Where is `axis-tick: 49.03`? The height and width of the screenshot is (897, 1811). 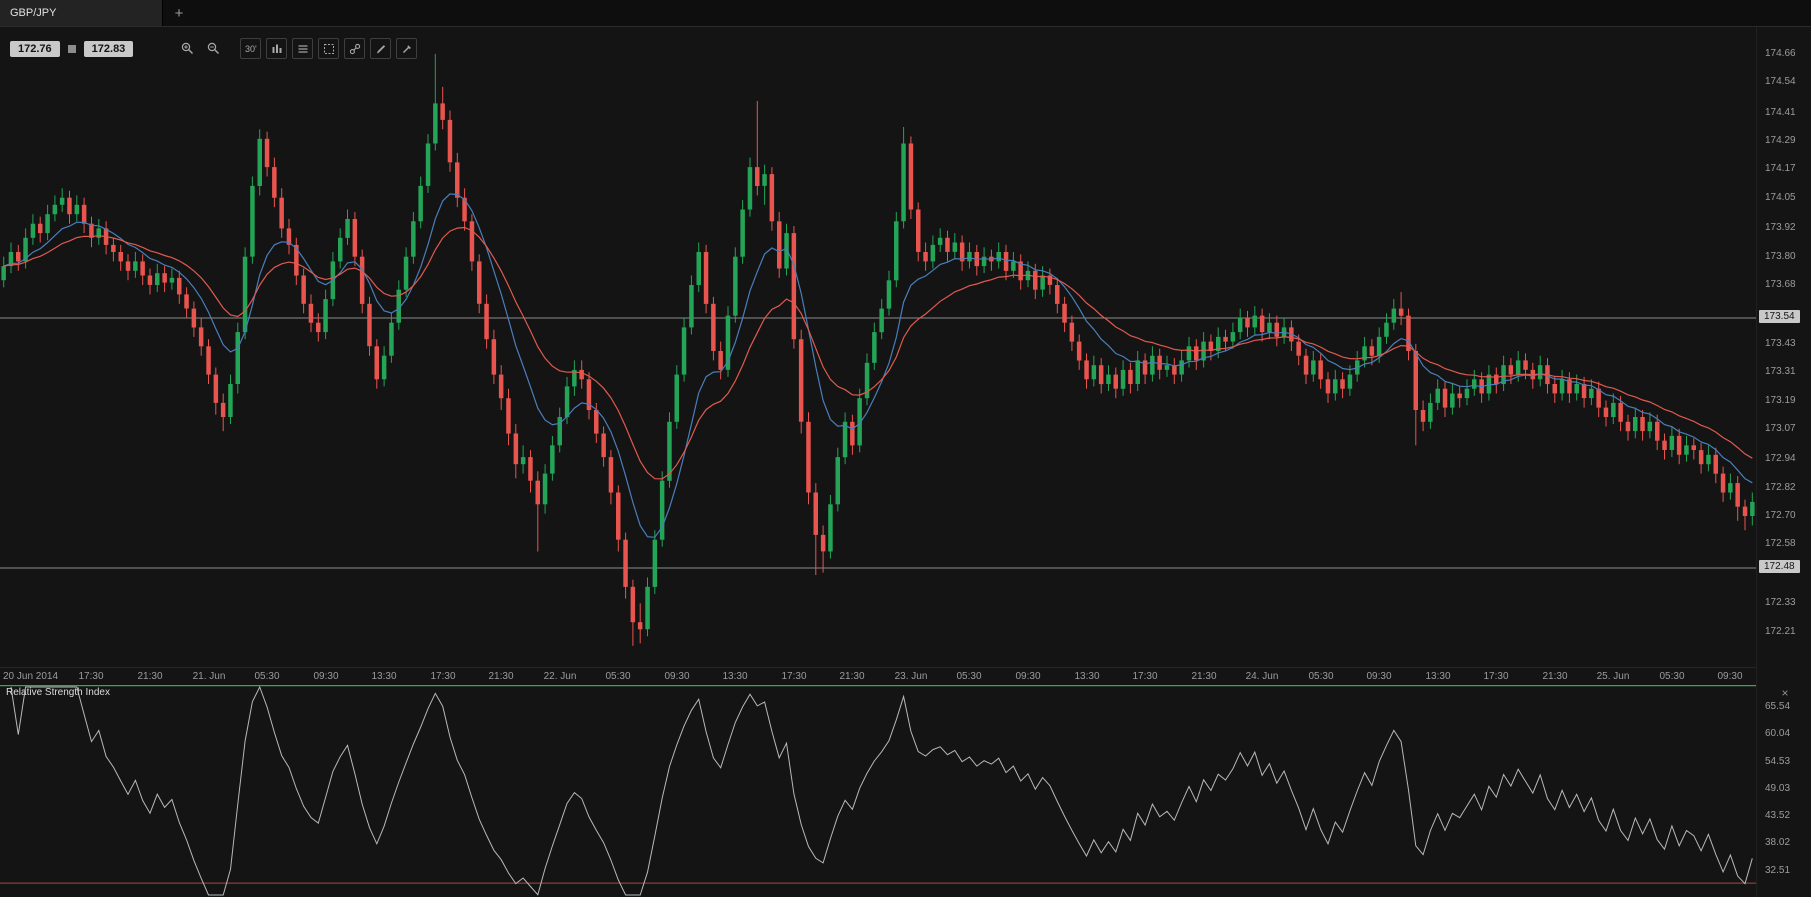
axis-tick: 49.03 is located at coordinates (1778, 788).